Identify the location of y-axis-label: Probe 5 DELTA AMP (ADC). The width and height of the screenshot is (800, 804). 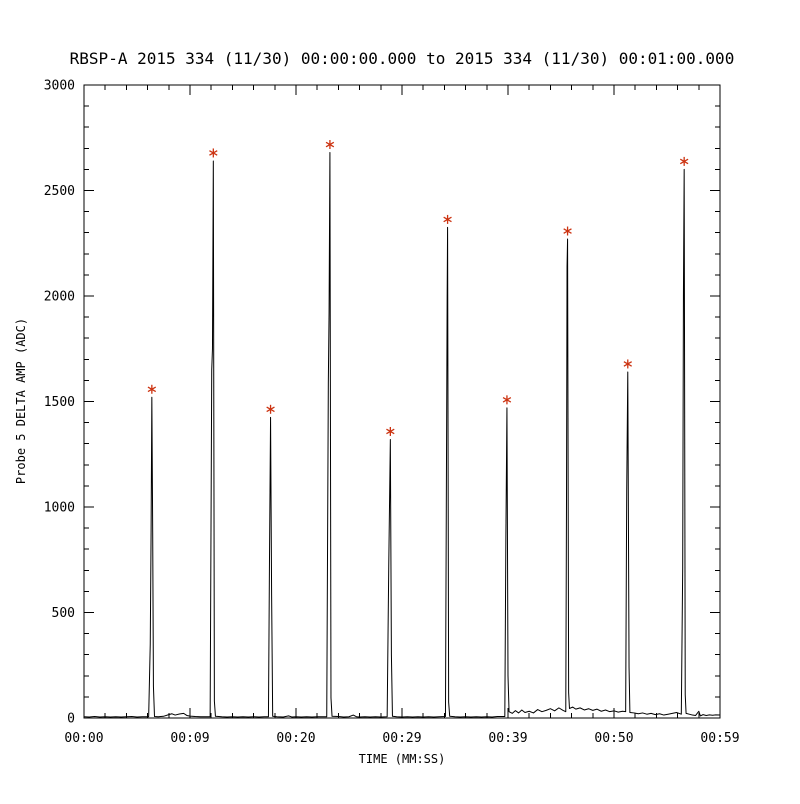
(21, 401).